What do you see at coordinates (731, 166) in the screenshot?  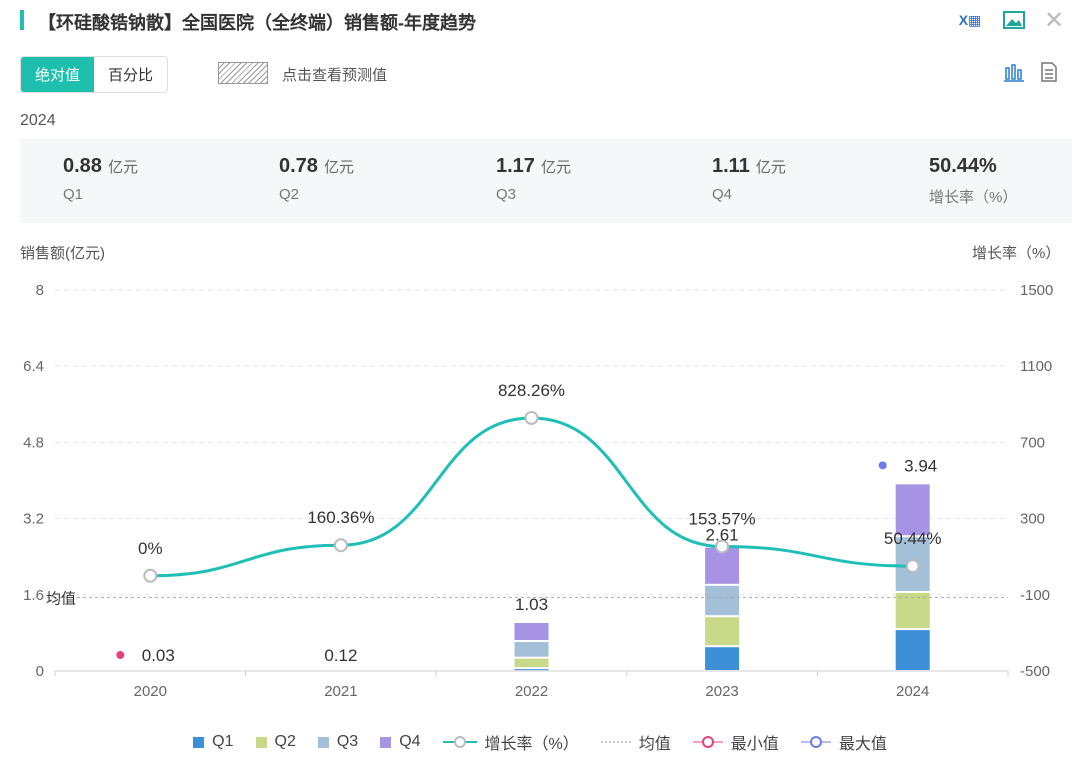 I see `kpi-value: 1.11` at bounding box center [731, 166].